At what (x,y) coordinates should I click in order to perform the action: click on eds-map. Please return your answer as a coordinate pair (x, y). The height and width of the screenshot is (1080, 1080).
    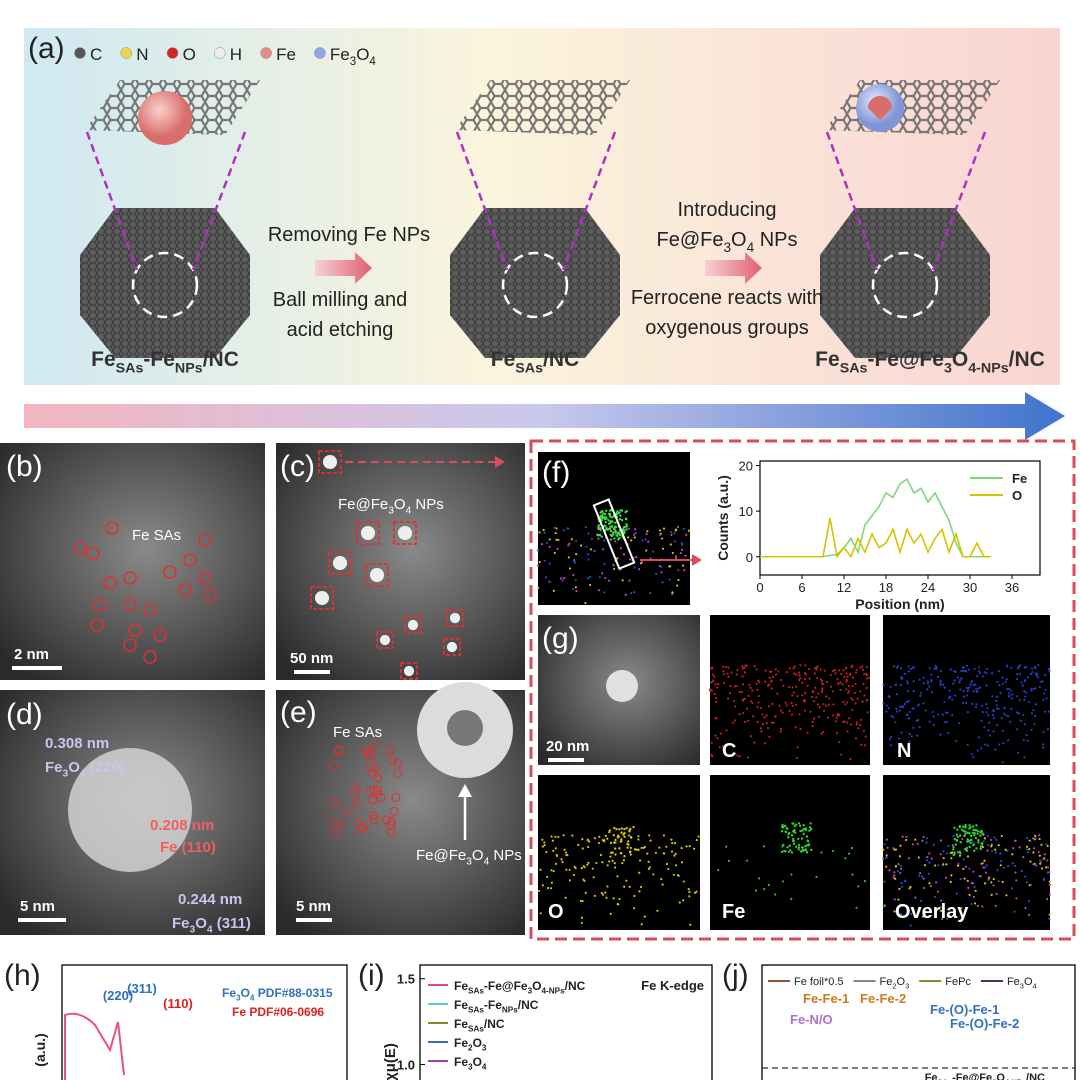
    Looking at the image, I should click on (966, 852).